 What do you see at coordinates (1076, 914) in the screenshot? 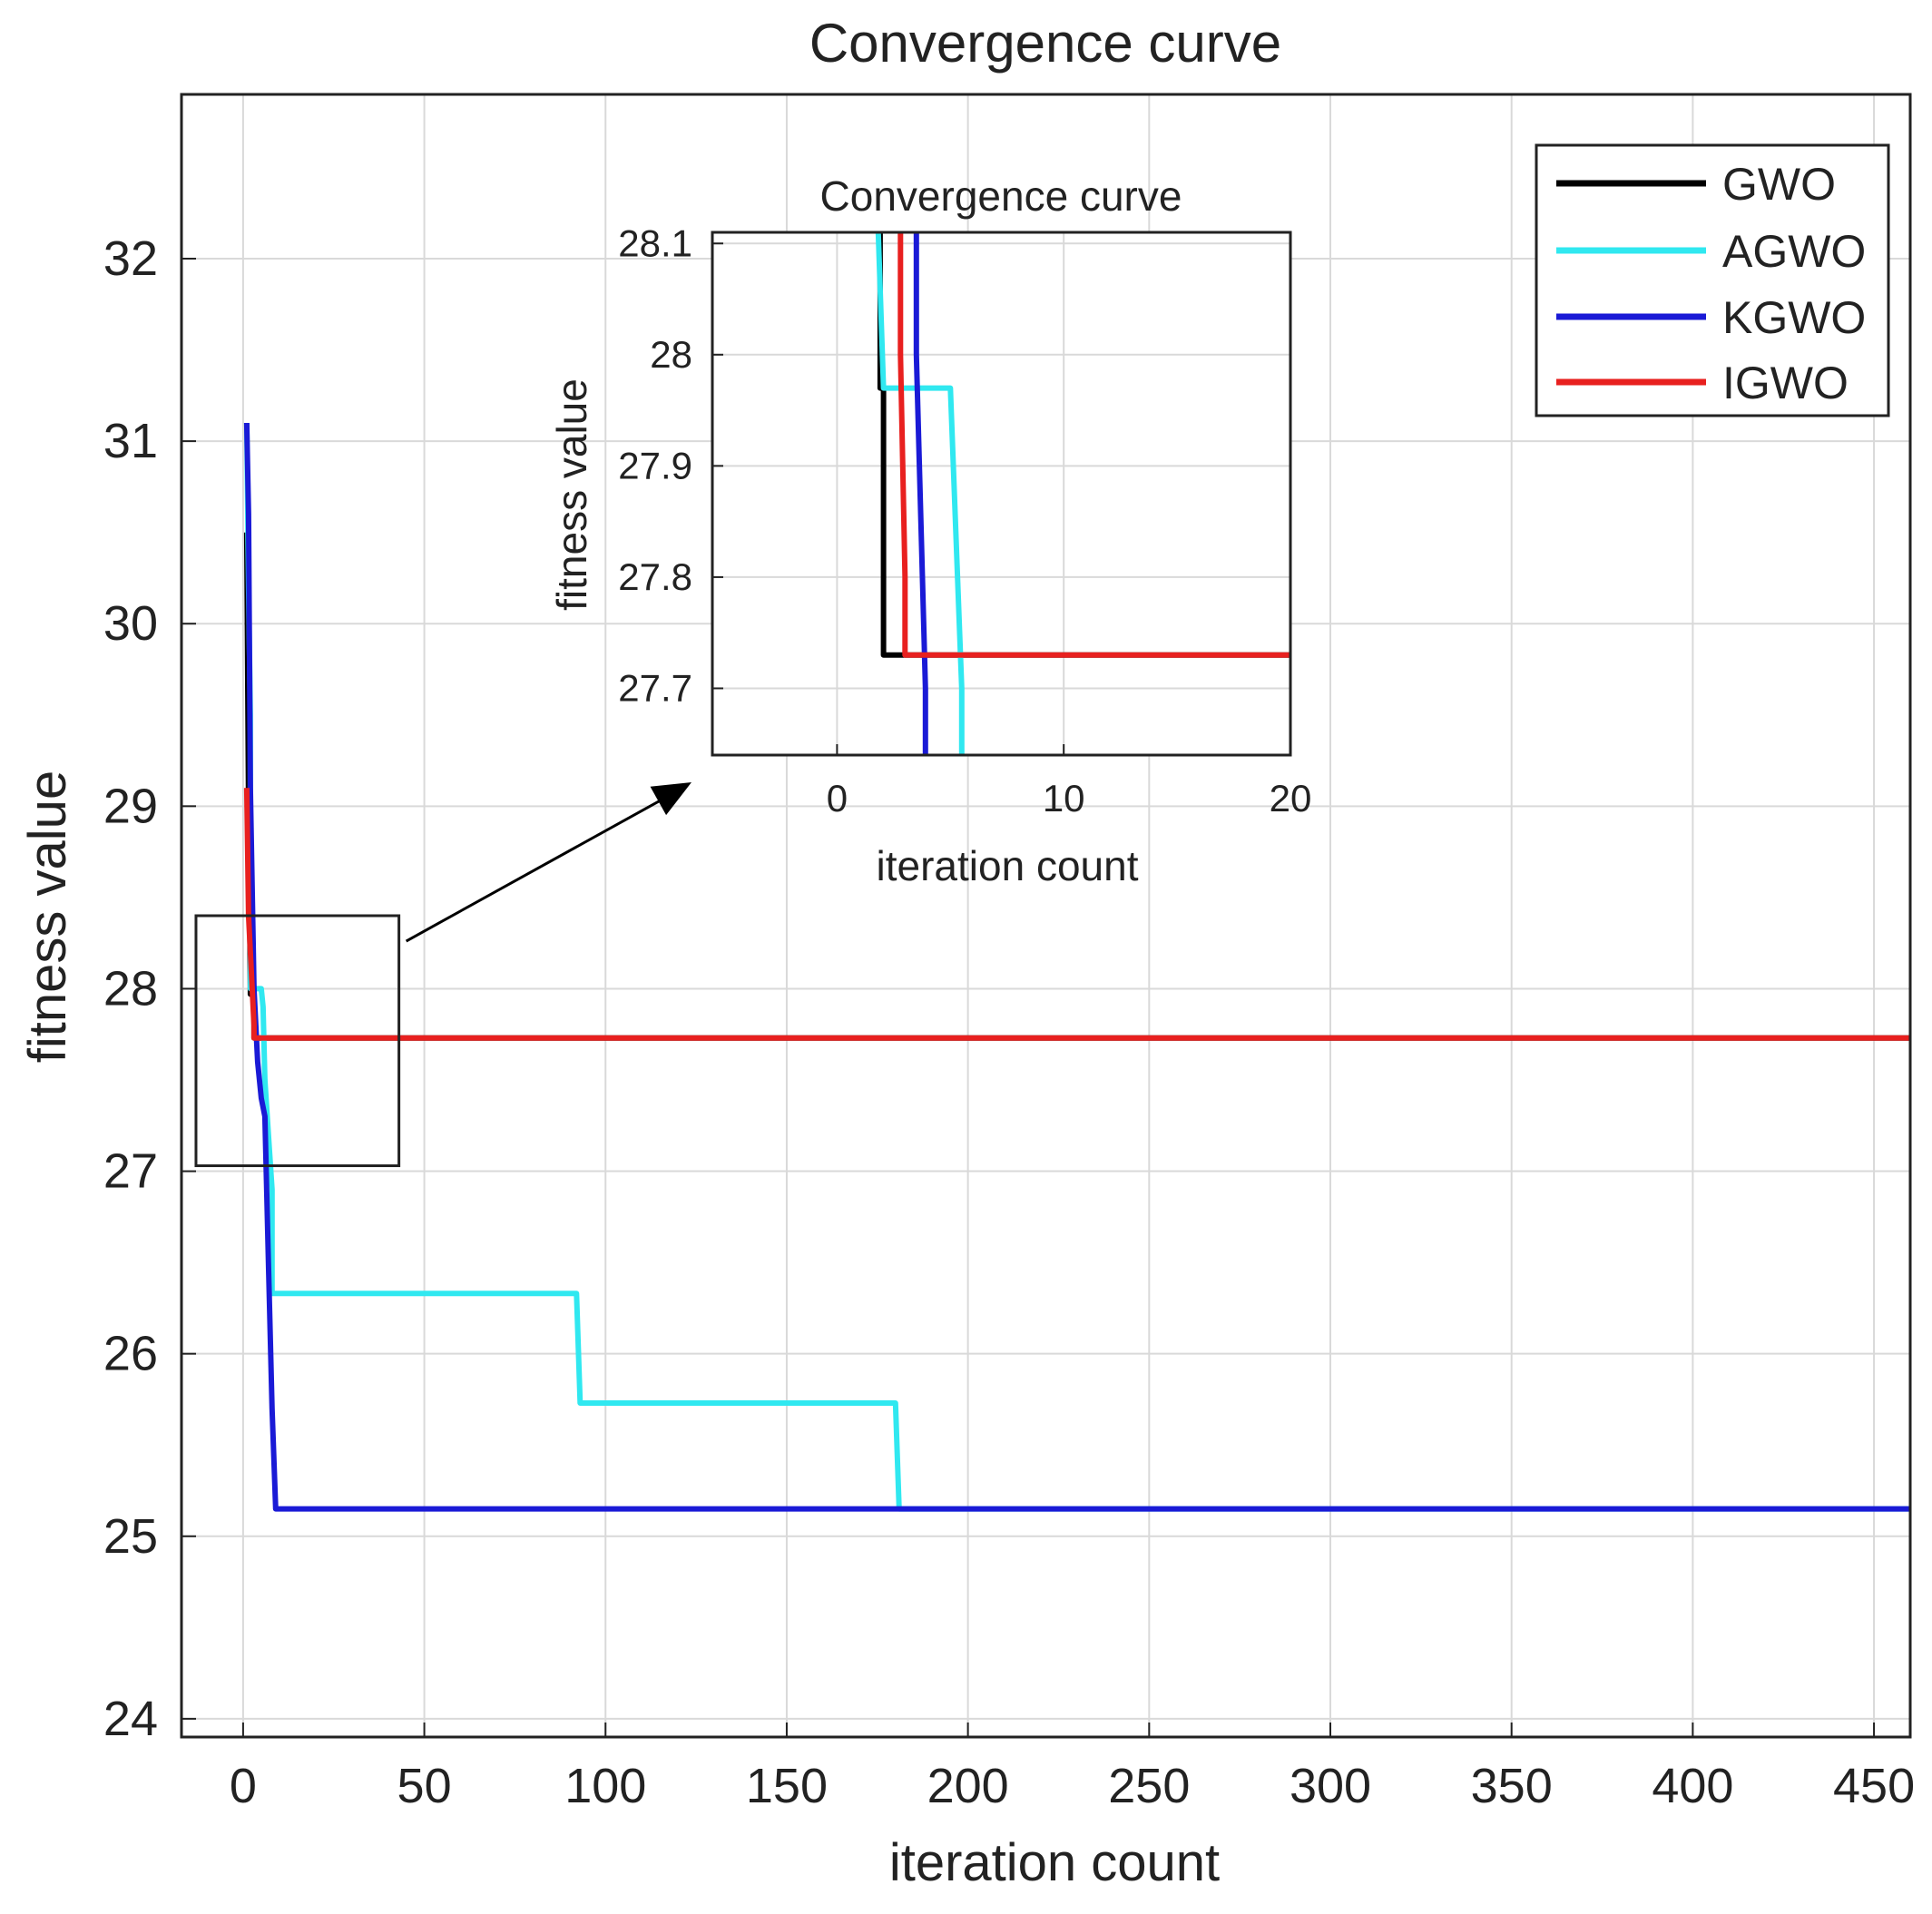
I see `main-series-igwo` at bounding box center [1076, 914].